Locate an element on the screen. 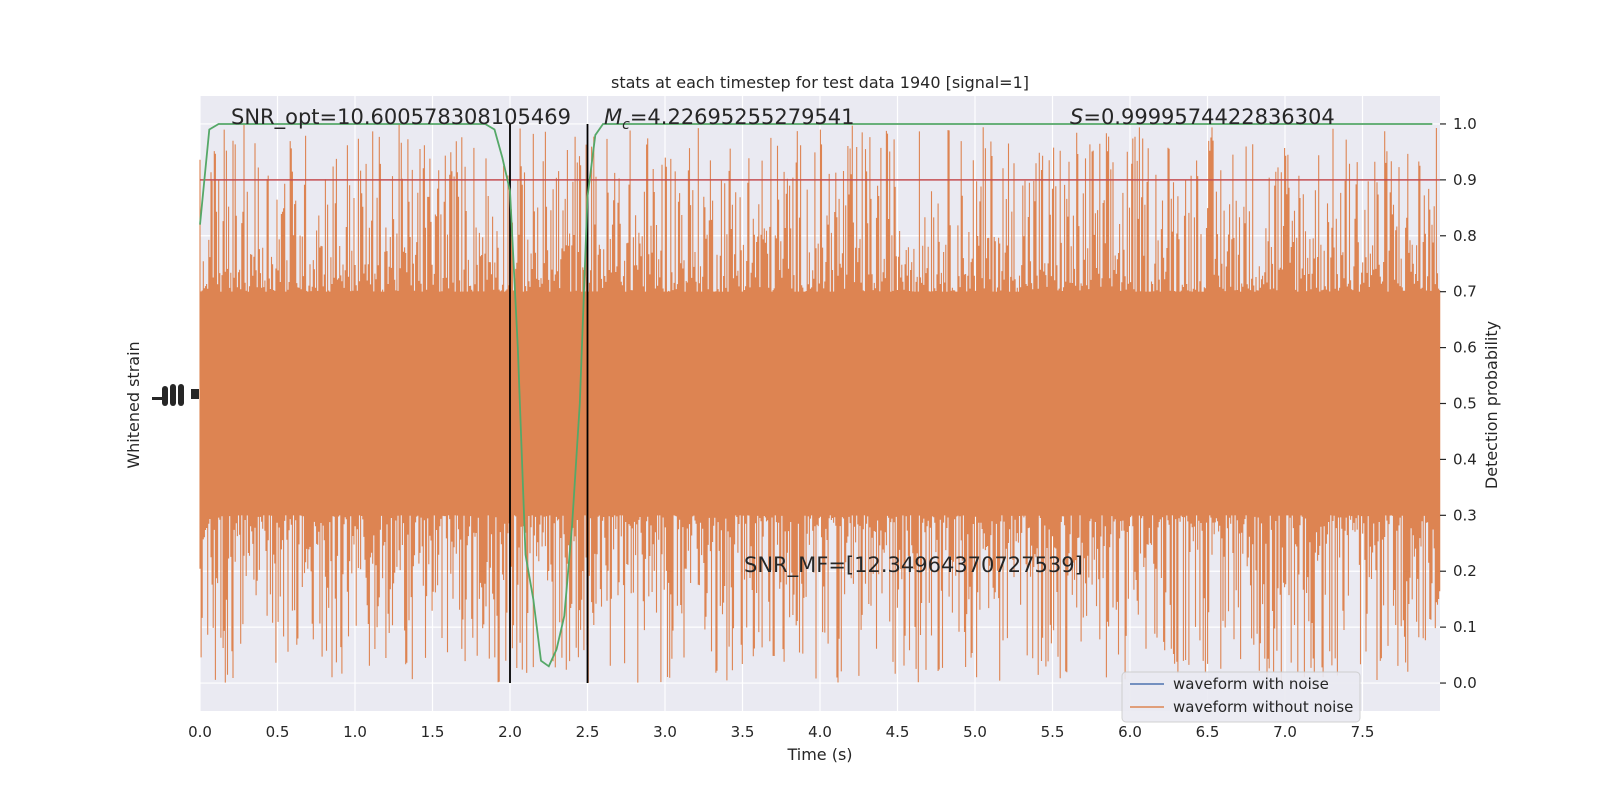  x-tick-label: 0.5 is located at coordinates (278, 732).